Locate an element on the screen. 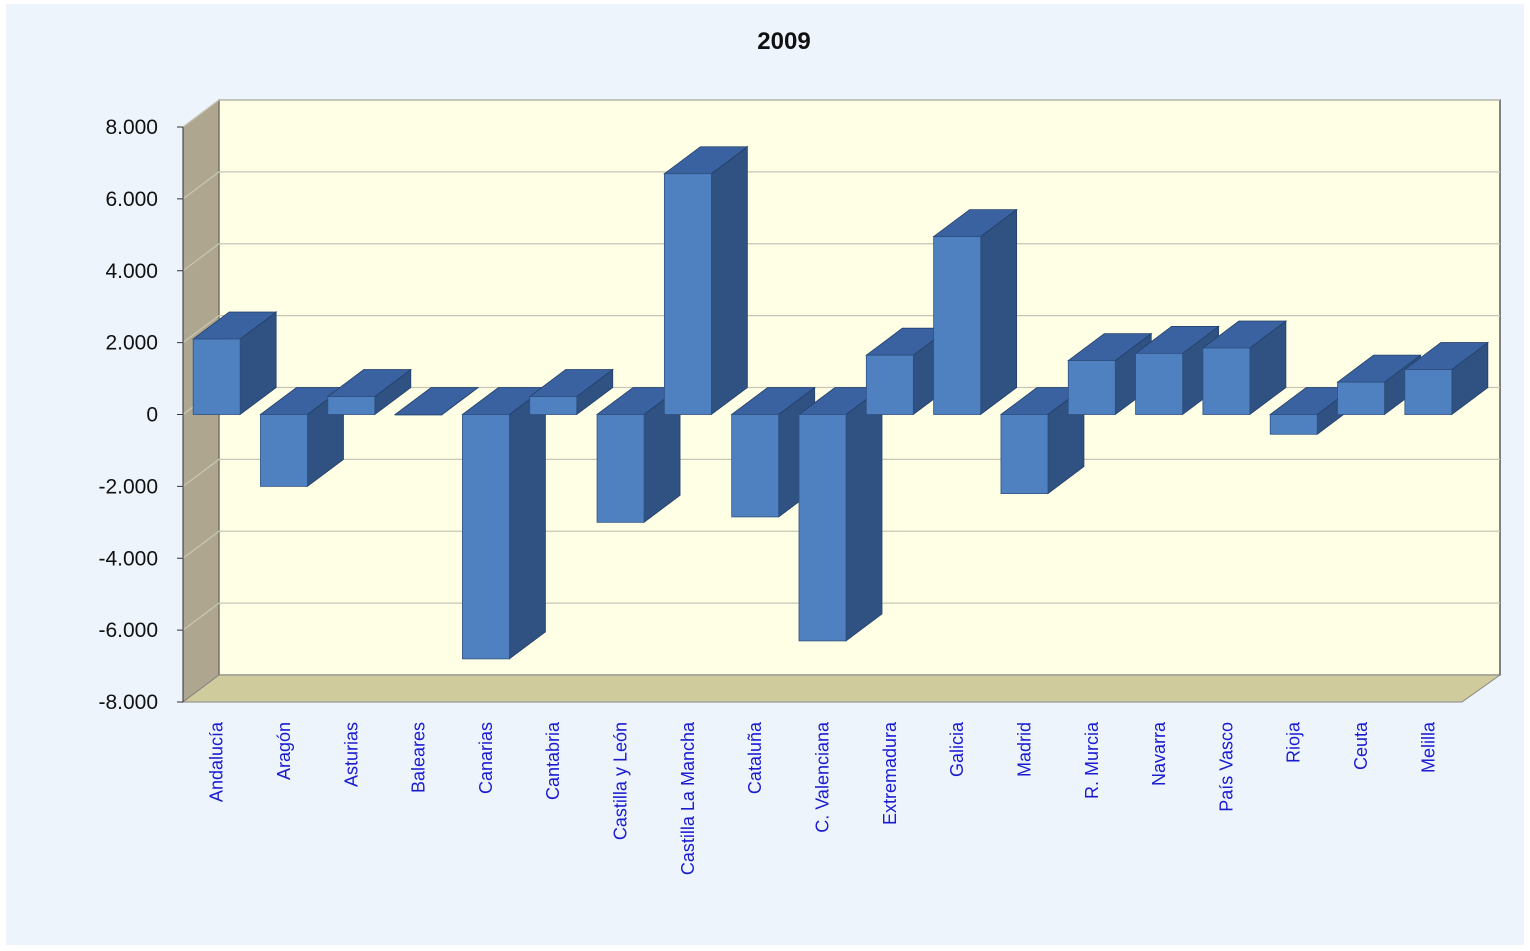  bar-baleares is located at coordinates (436, 401).